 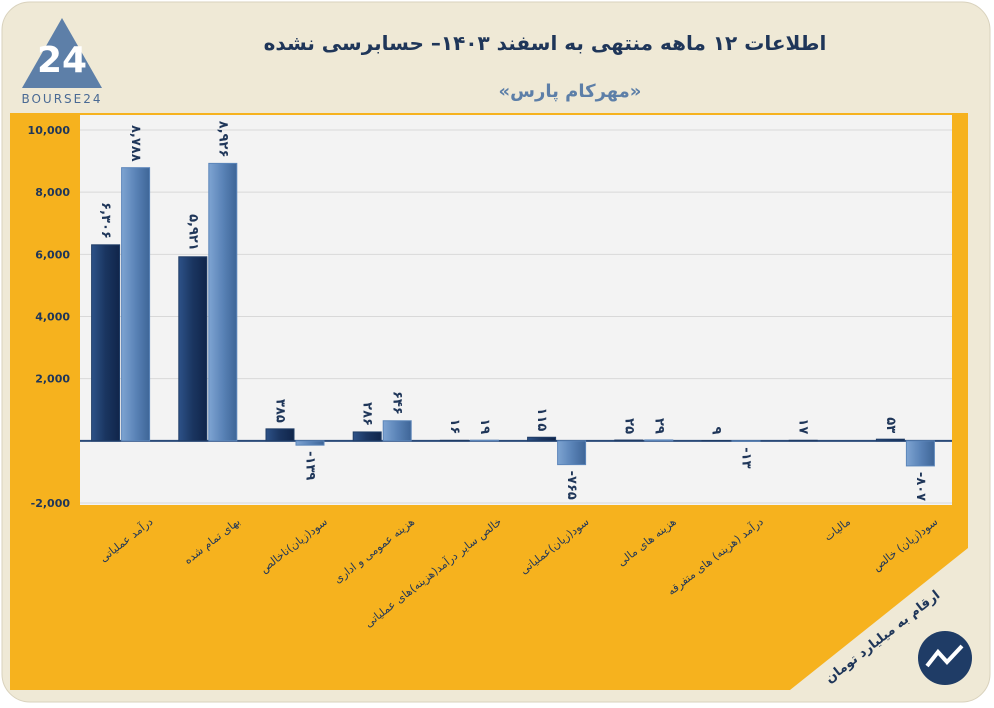 I want to click on y-tick-label: 2,000, so click(x=52, y=379).